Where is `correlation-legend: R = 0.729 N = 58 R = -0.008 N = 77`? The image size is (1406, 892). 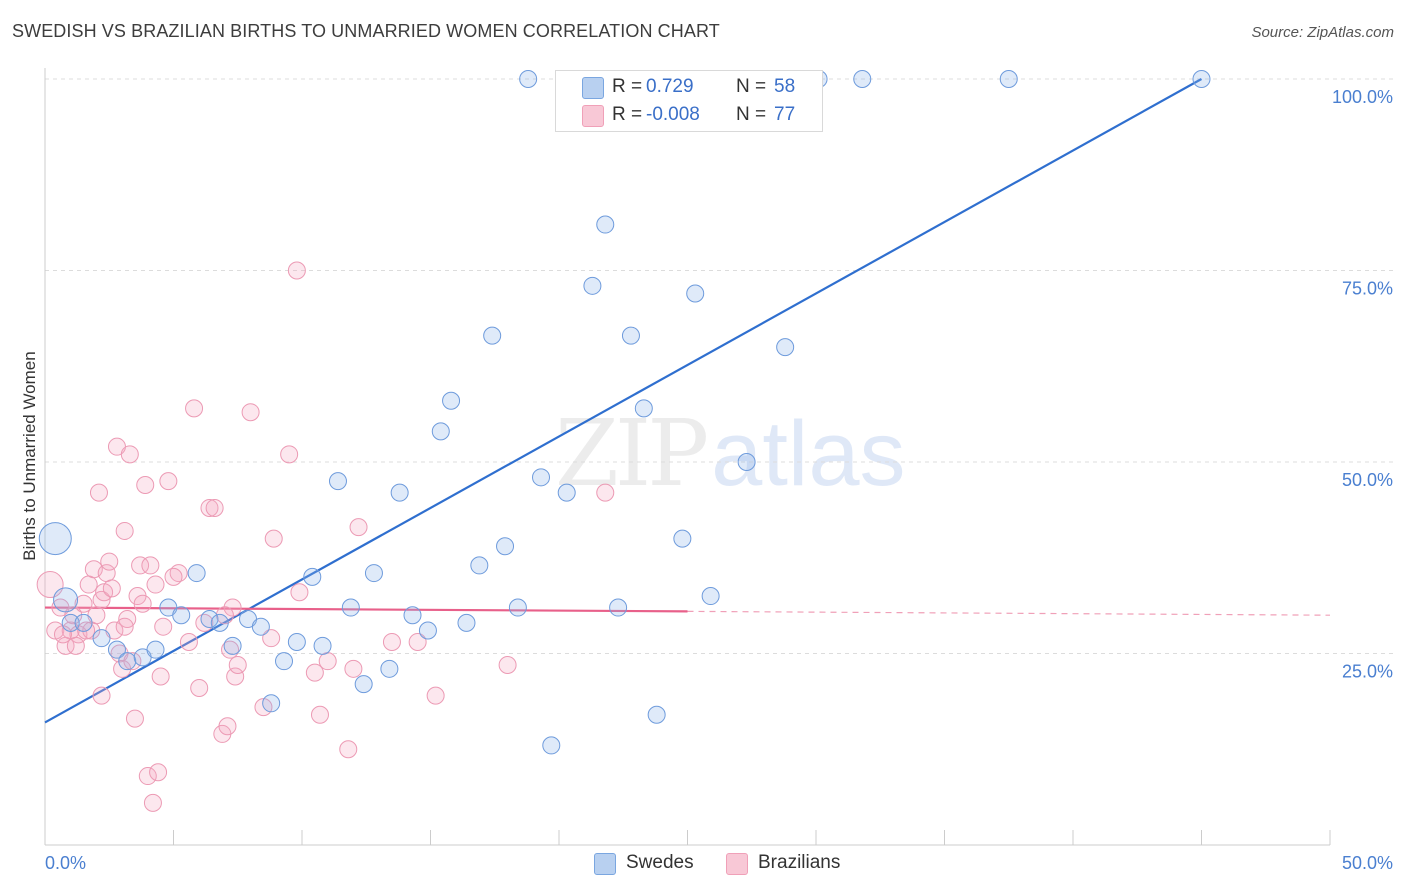 correlation-legend: R = 0.729 N = 58 R = -0.008 N = 77 is located at coordinates (689, 101).